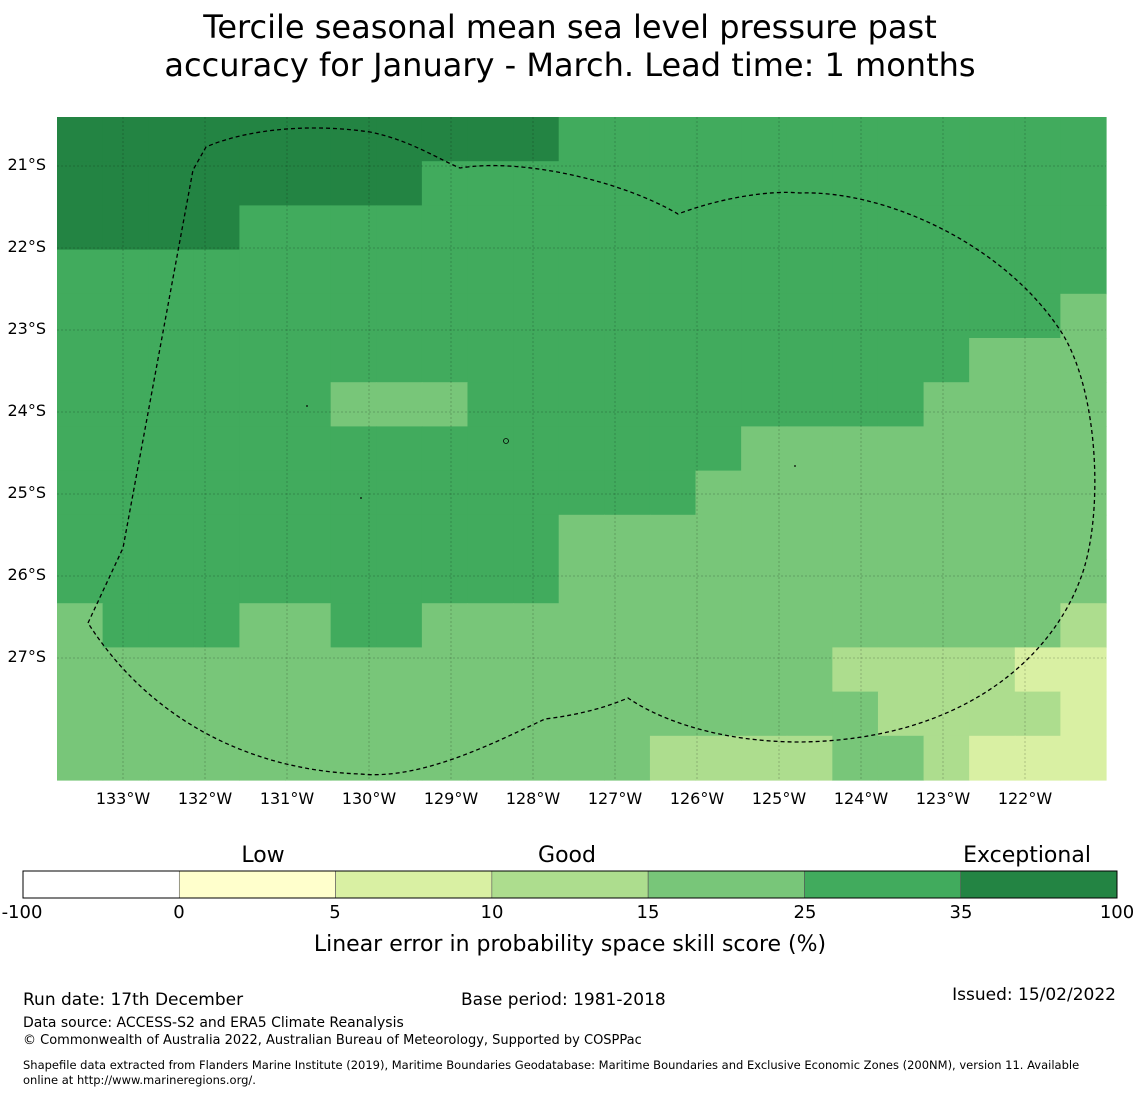 This screenshot has height=1095, width=1140. I want to click on colorbar-tick: 10, so click(492, 912).